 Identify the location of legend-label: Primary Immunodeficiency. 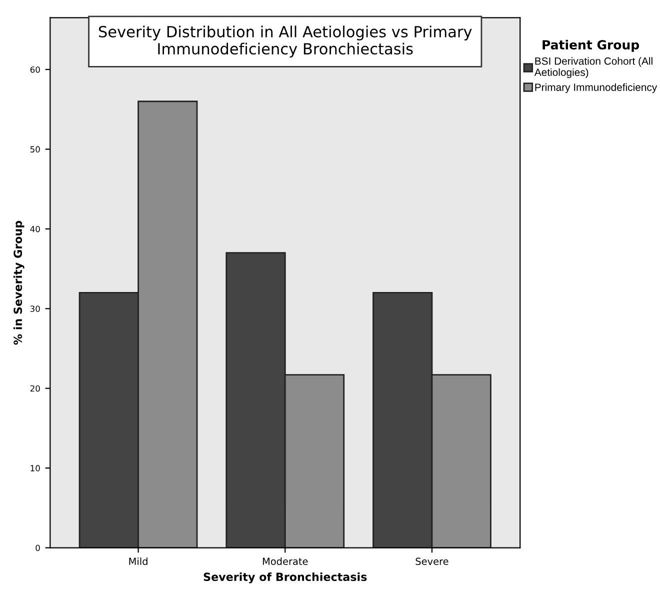
(596, 88).